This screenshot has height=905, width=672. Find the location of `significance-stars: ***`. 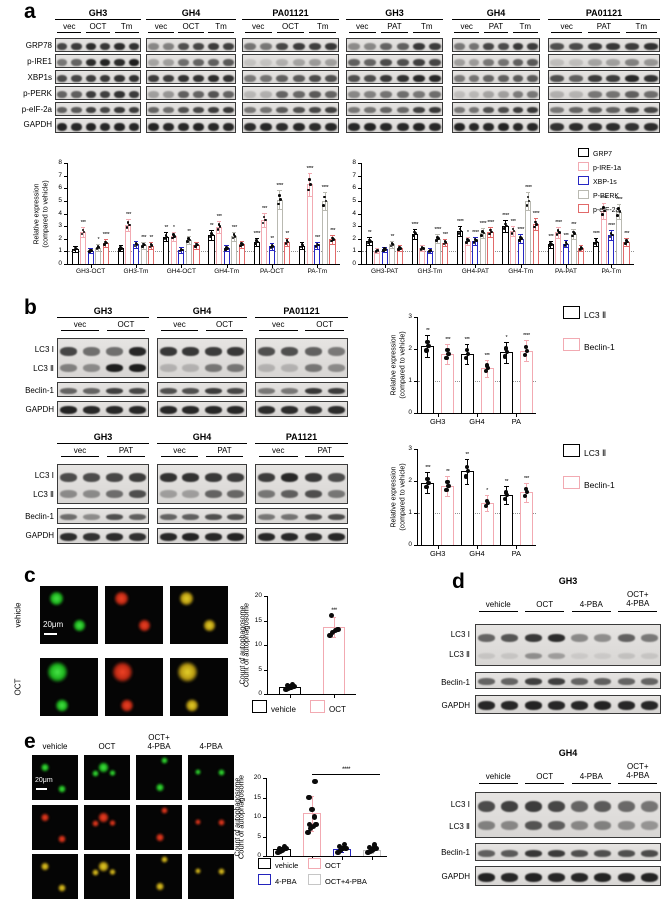

significance-stars: *** is located at coordinates (526, 478).